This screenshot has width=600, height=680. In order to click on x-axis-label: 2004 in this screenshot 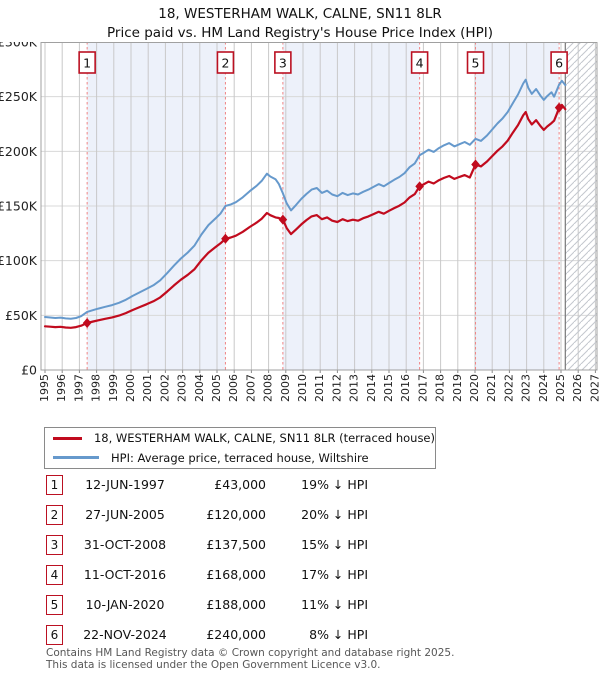, I will do `click(199, 388)`.